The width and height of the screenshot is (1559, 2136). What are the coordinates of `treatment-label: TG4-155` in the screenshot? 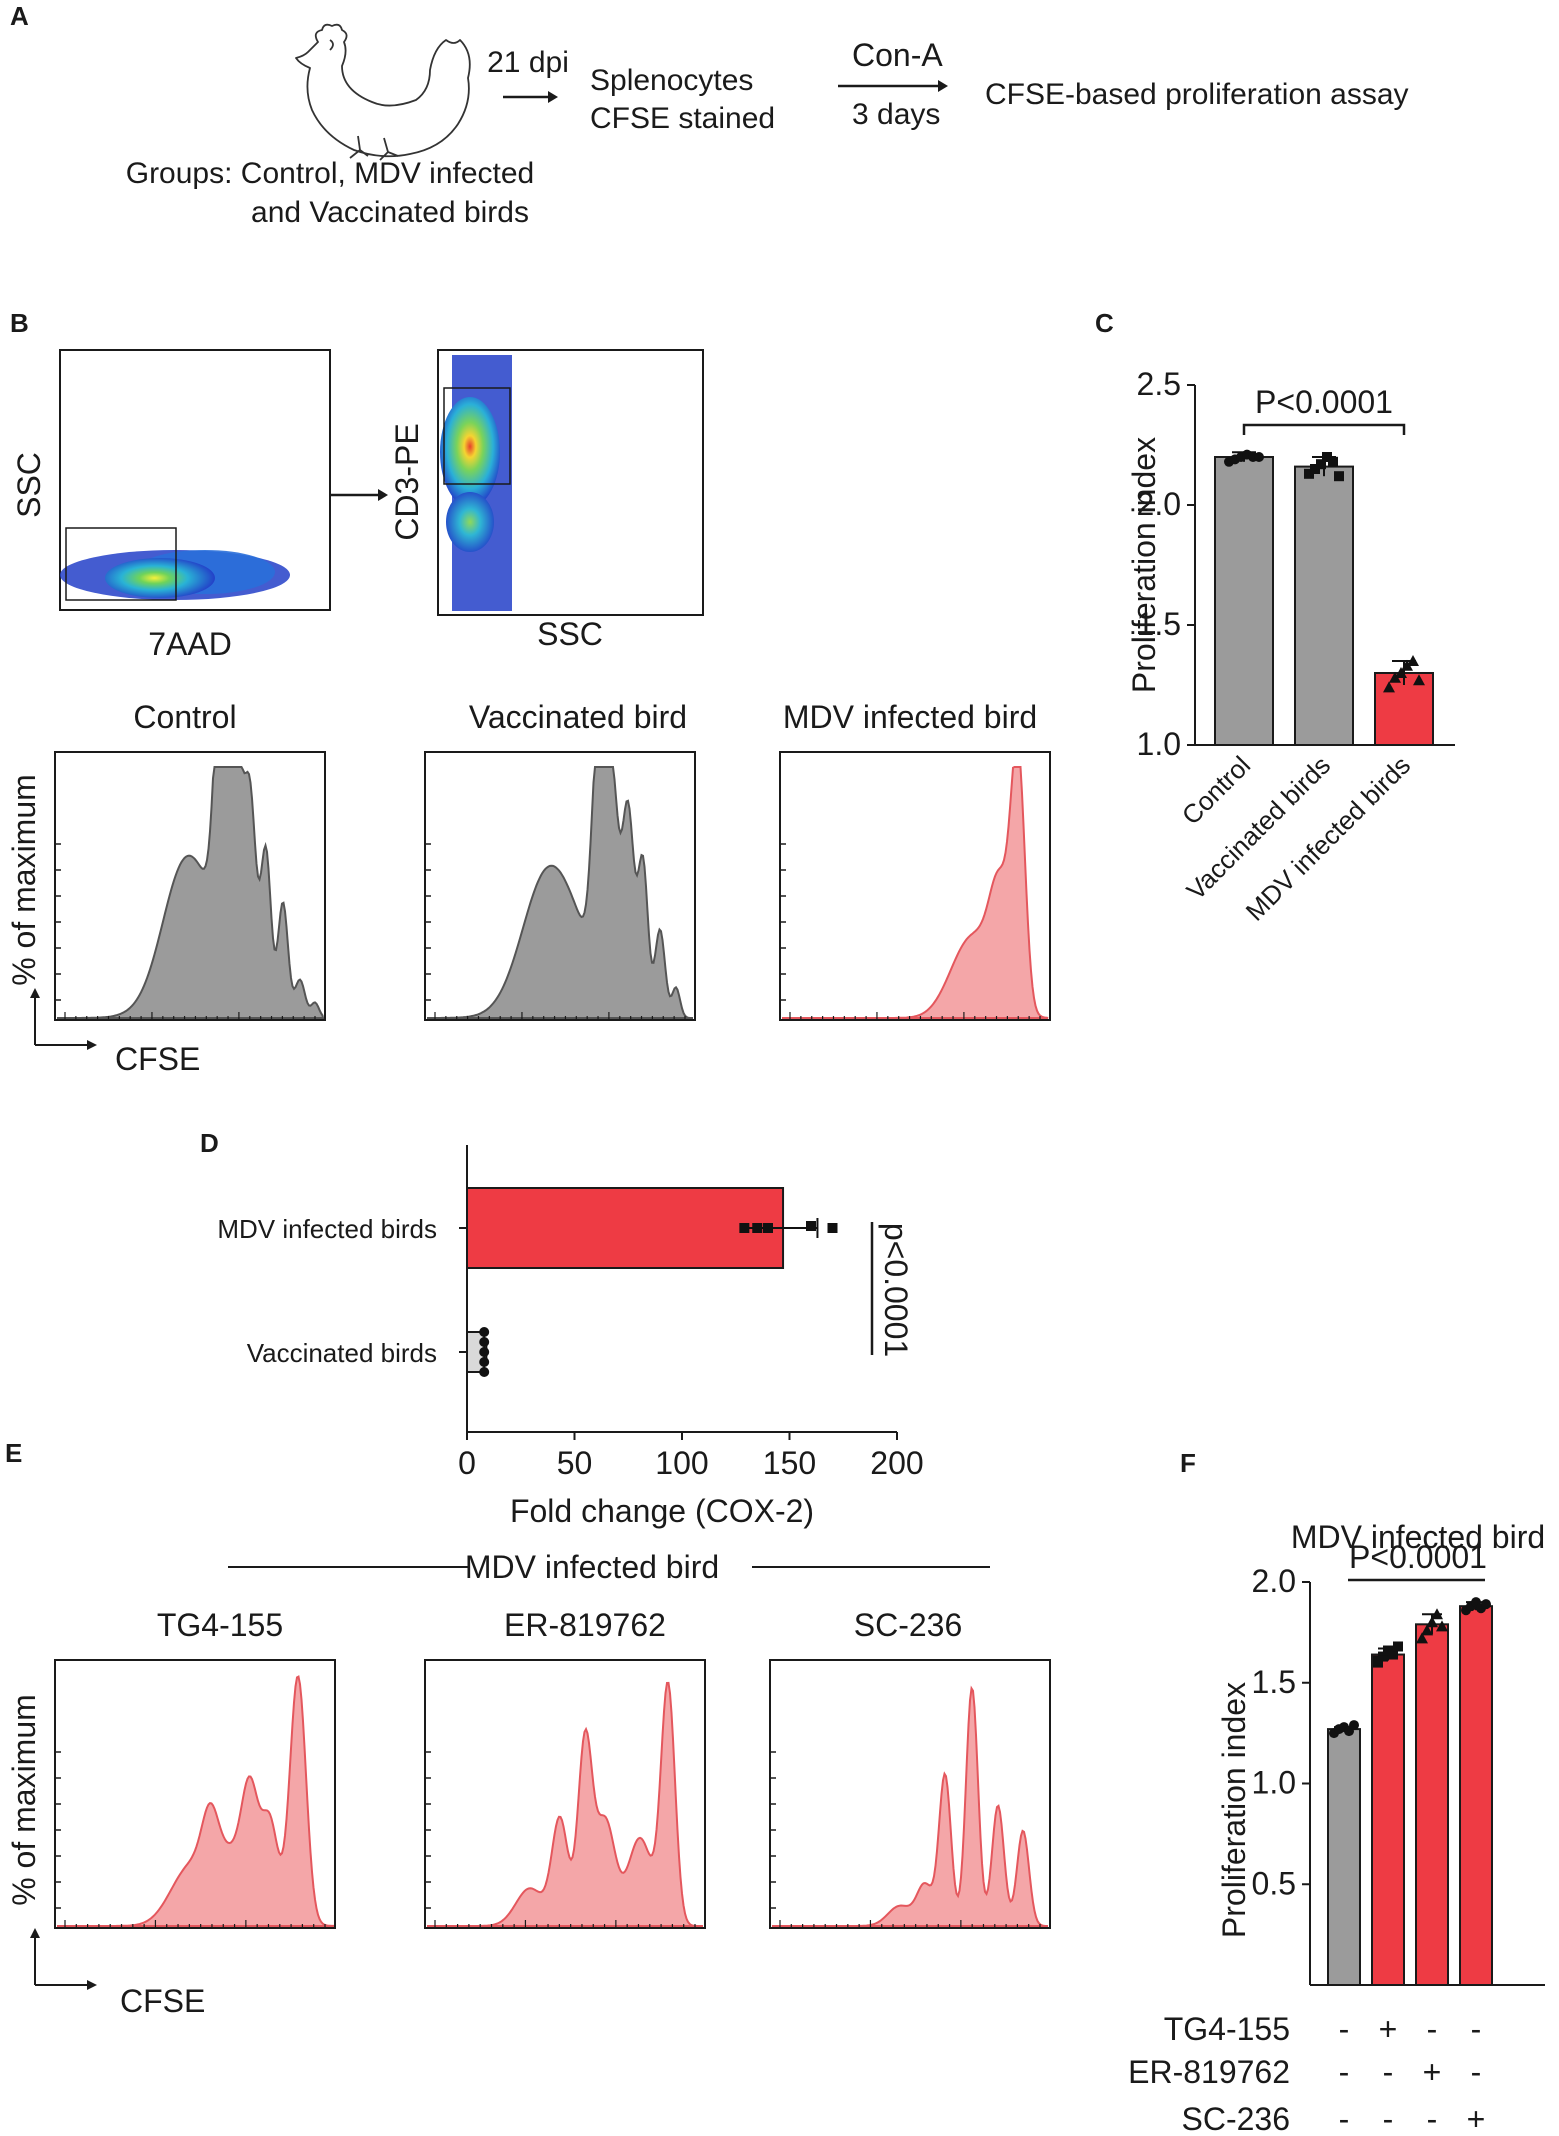 It's located at (1227, 2029).